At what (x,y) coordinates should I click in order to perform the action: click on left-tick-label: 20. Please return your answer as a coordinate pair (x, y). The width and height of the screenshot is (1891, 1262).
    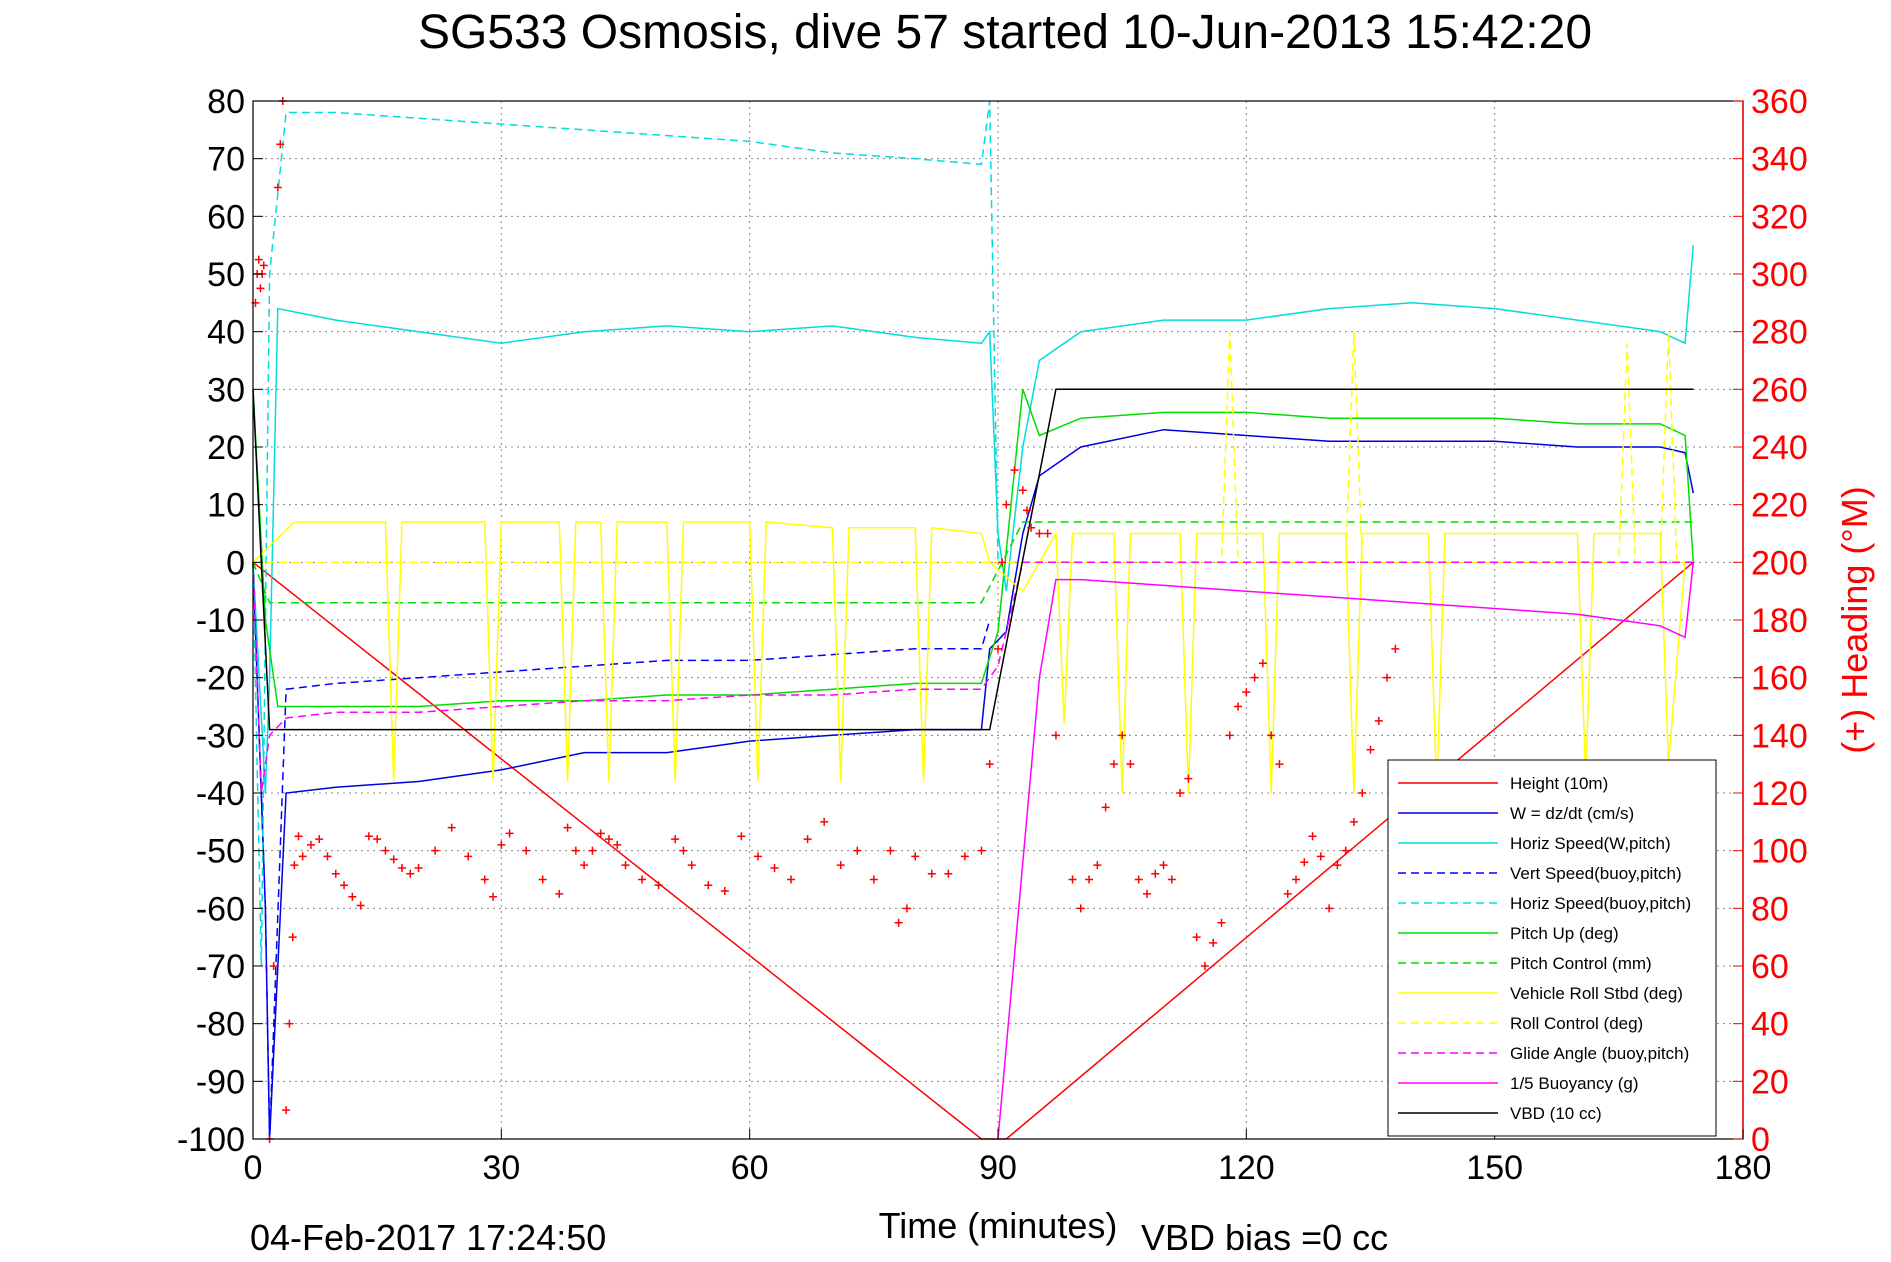
    Looking at the image, I should click on (226, 448).